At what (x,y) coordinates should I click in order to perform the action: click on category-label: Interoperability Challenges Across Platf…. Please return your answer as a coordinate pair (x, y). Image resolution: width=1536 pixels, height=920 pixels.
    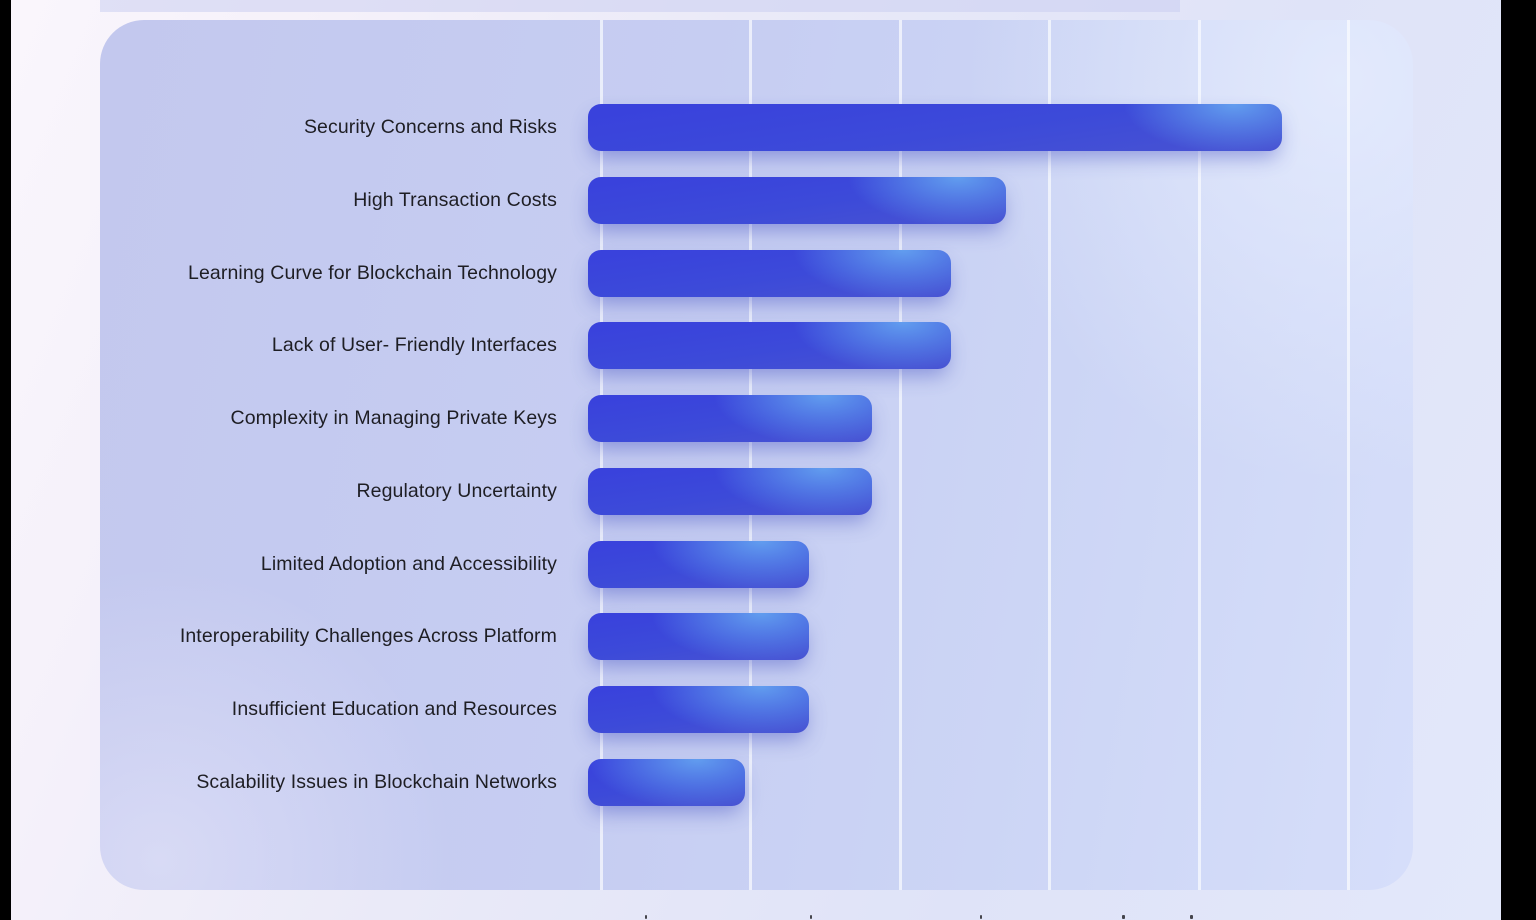
    Looking at the image, I should click on (368, 636).